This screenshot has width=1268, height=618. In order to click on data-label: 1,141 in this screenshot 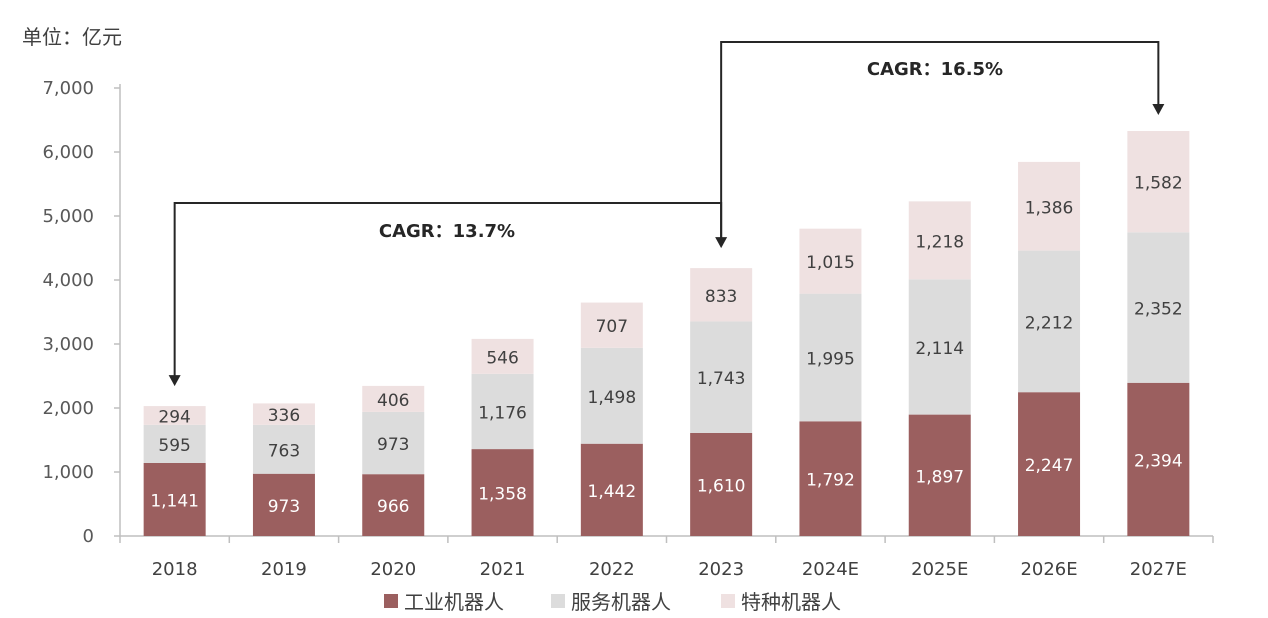, I will do `click(174, 501)`.